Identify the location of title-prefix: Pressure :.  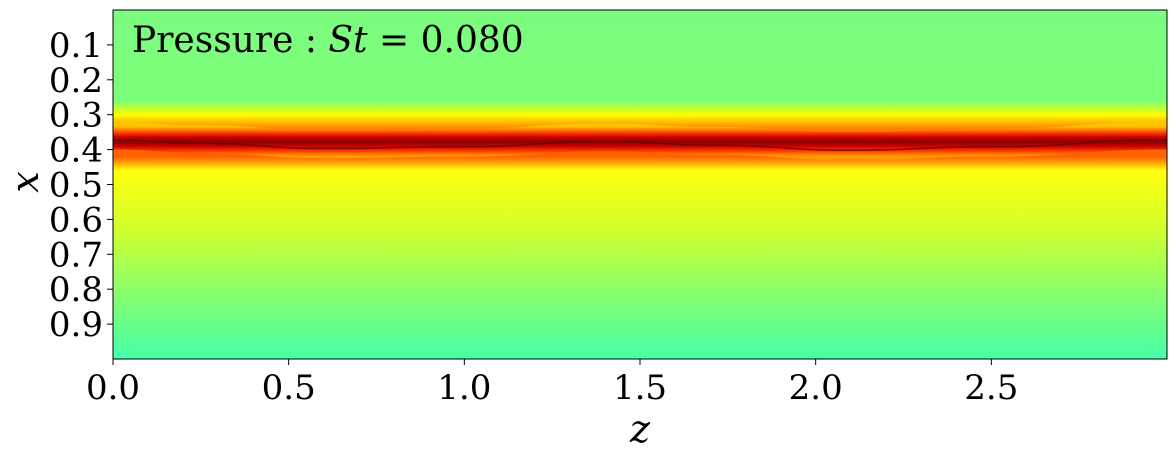
(230, 40).